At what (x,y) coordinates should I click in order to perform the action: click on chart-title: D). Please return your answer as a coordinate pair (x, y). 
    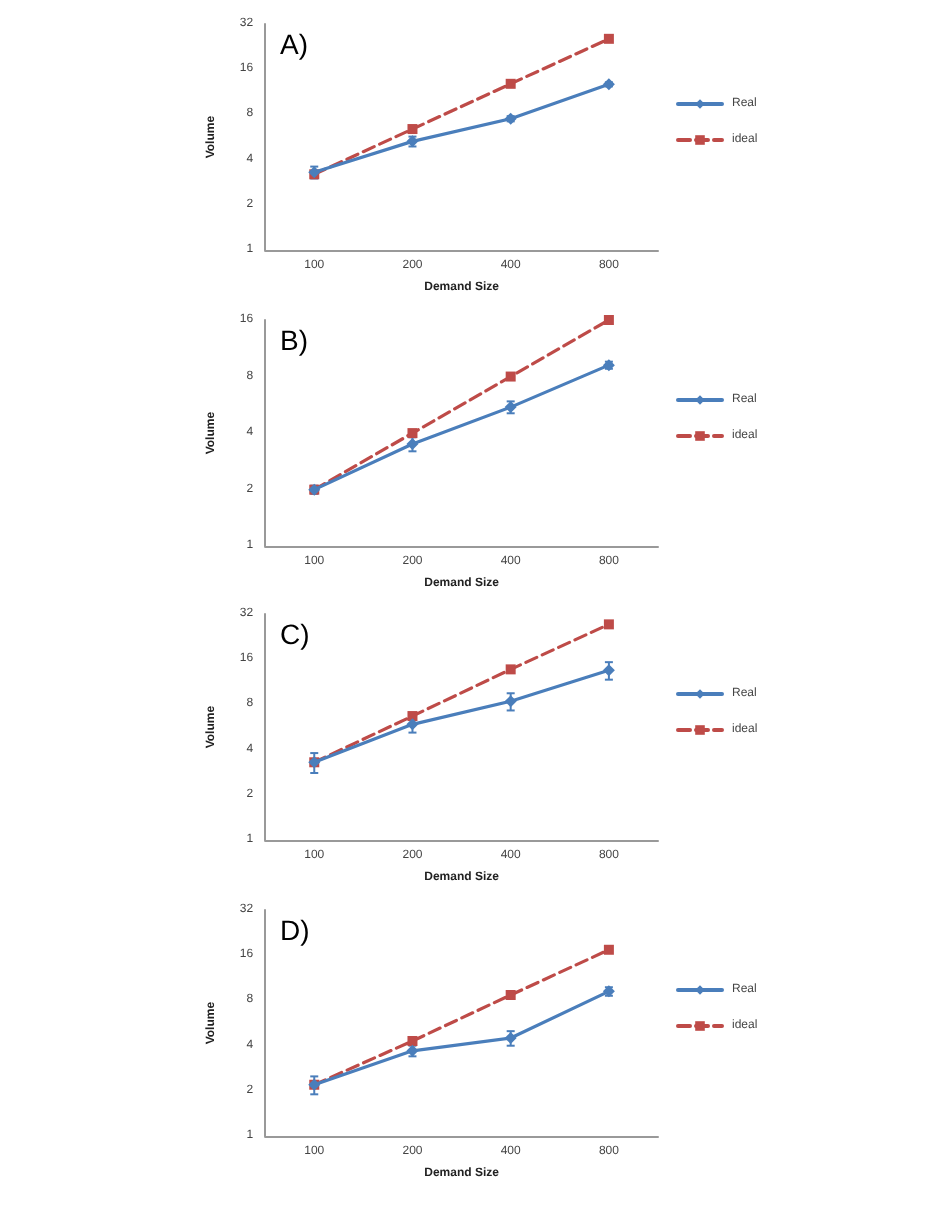
    Looking at the image, I should click on (295, 930).